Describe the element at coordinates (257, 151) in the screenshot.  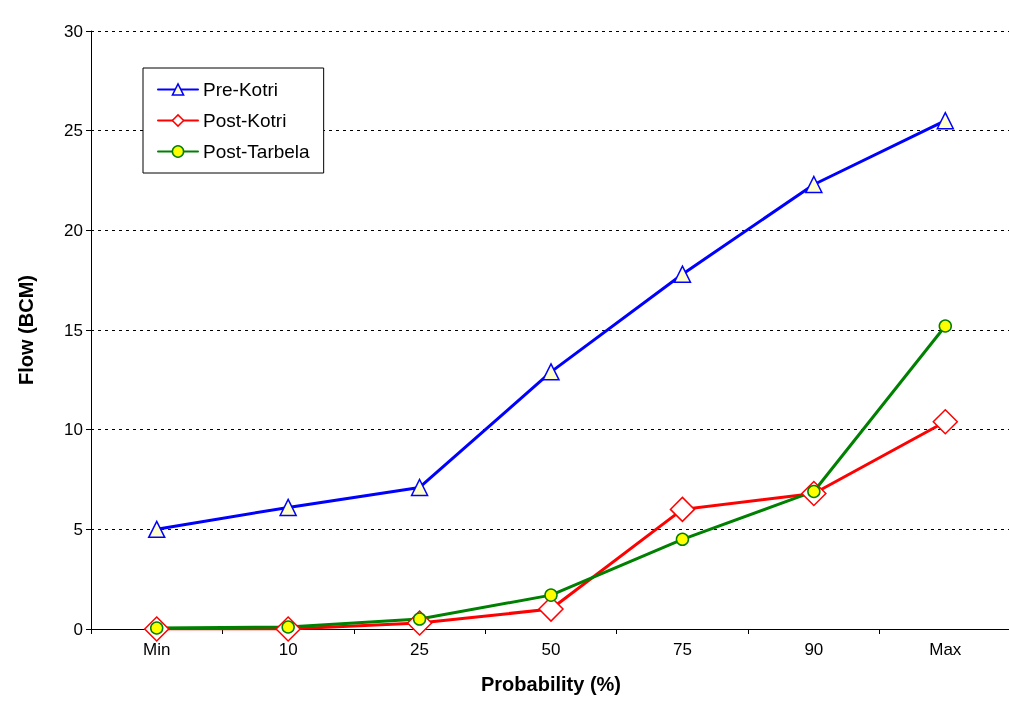
I see `legend-label: Post-Tarbela` at that location.